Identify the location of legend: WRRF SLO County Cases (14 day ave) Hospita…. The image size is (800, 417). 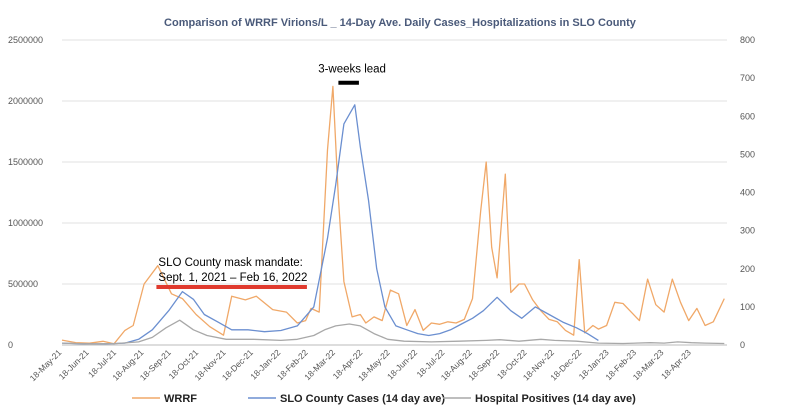
(384, 399).